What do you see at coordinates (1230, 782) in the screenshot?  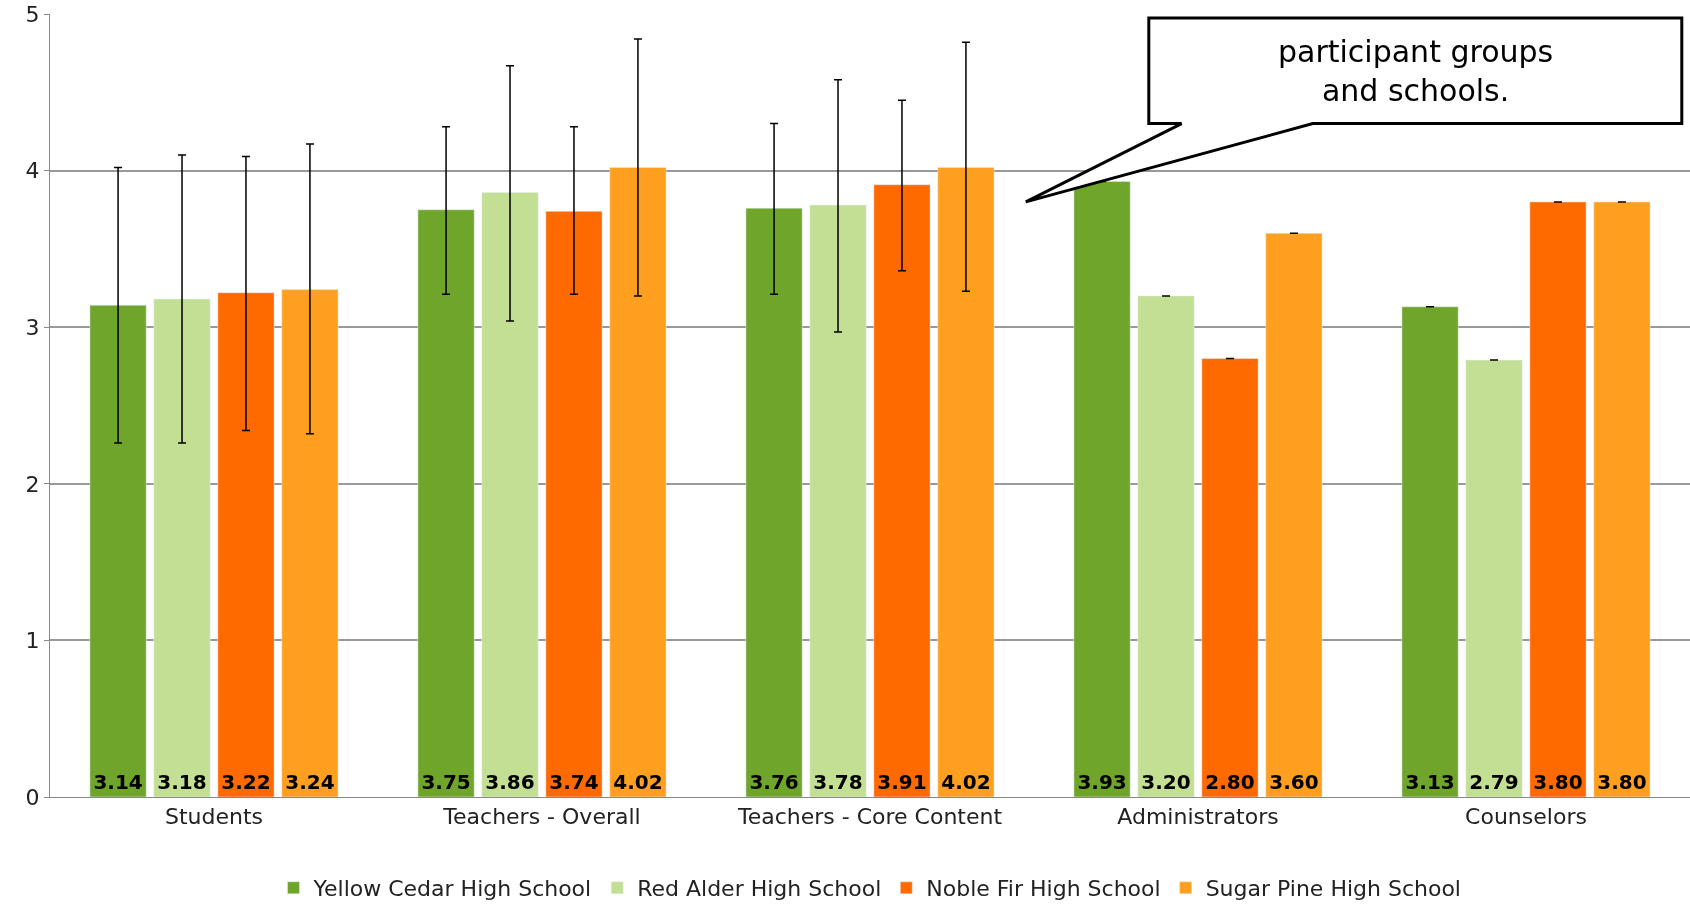 I see `data-label: 2.80` at bounding box center [1230, 782].